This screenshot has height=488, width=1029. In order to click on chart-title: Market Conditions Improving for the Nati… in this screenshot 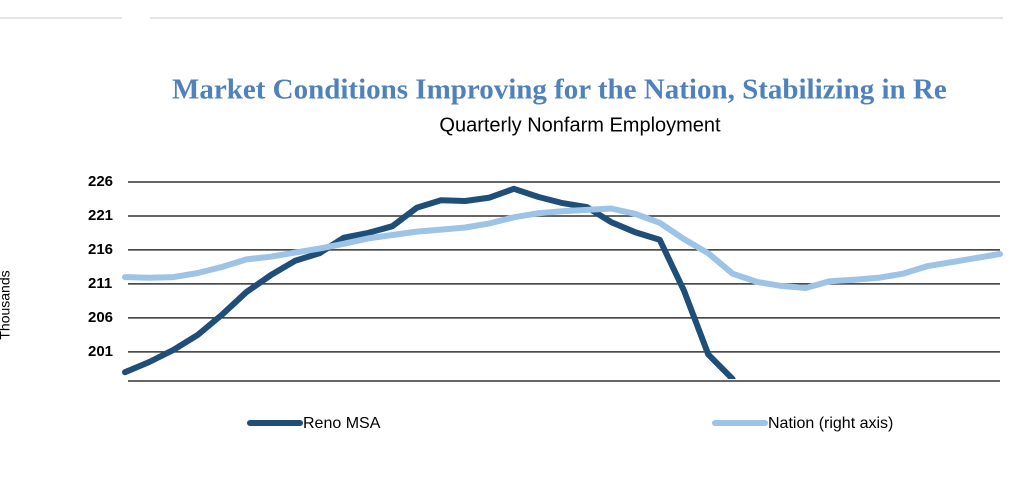, I will do `click(559, 90)`.